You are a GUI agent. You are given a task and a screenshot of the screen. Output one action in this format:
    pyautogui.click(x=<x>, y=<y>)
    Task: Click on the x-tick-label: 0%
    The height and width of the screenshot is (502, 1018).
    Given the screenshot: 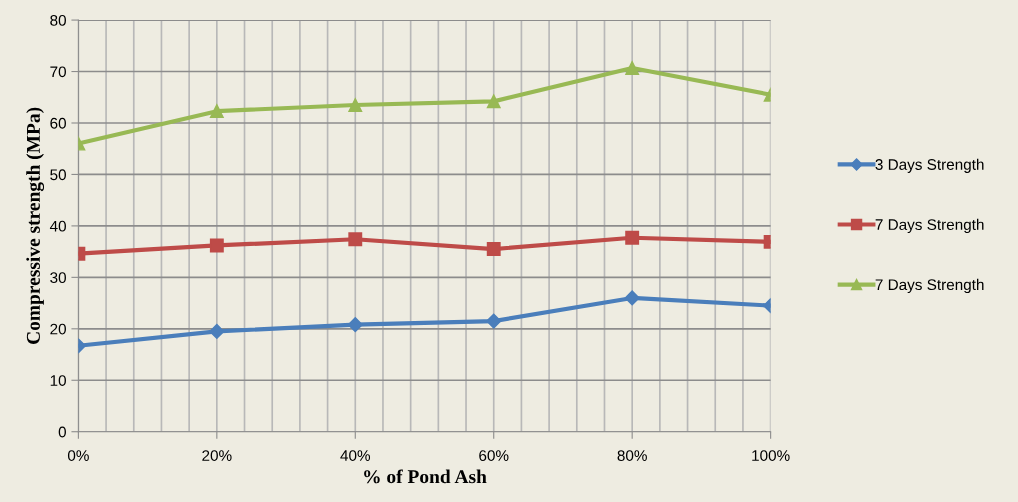 What is the action you would take?
    pyautogui.click(x=78, y=455)
    